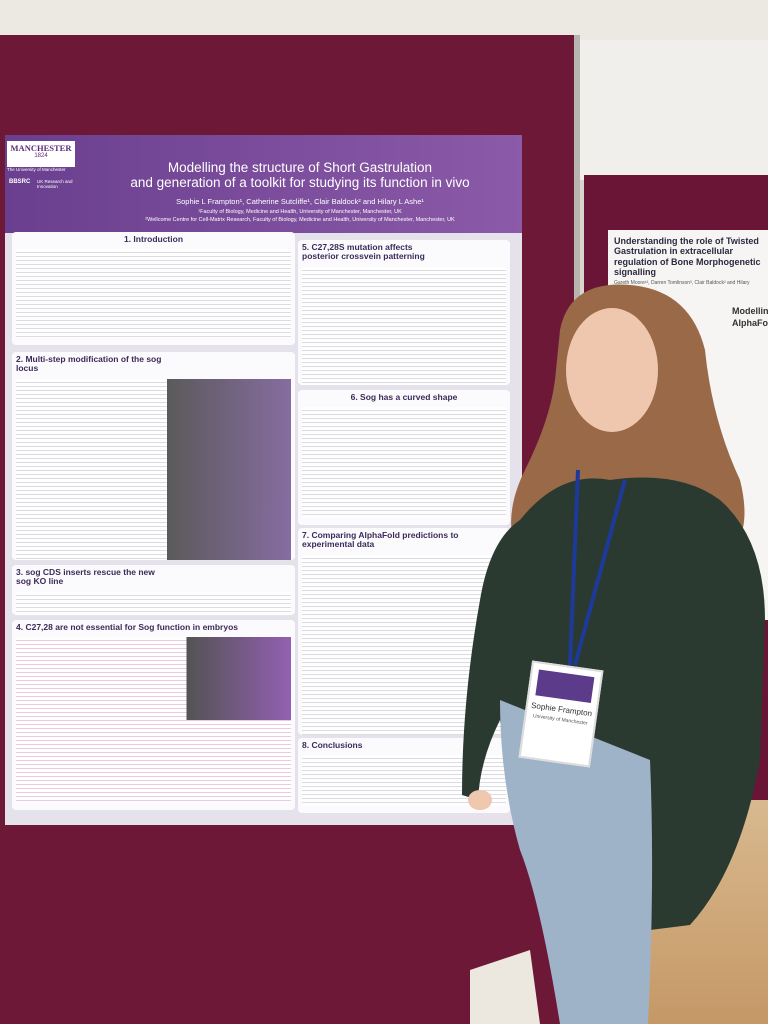  What do you see at coordinates (750, 323) in the screenshot?
I see `second-poster-fragment: AlphaFold2` at bounding box center [750, 323].